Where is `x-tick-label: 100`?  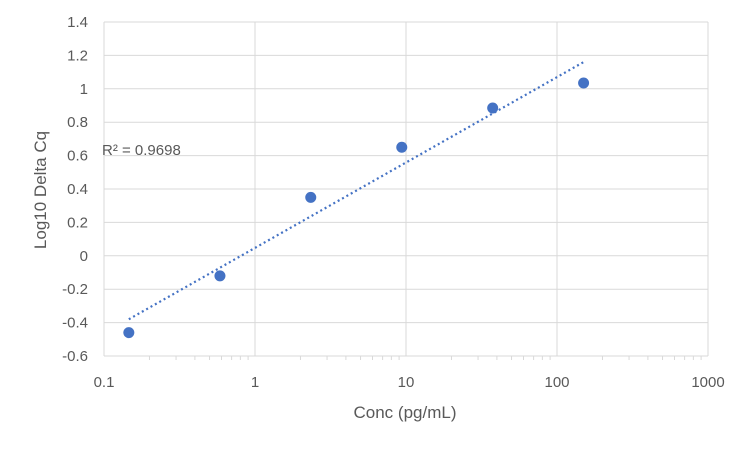 x-tick-label: 100 is located at coordinates (556, 382).